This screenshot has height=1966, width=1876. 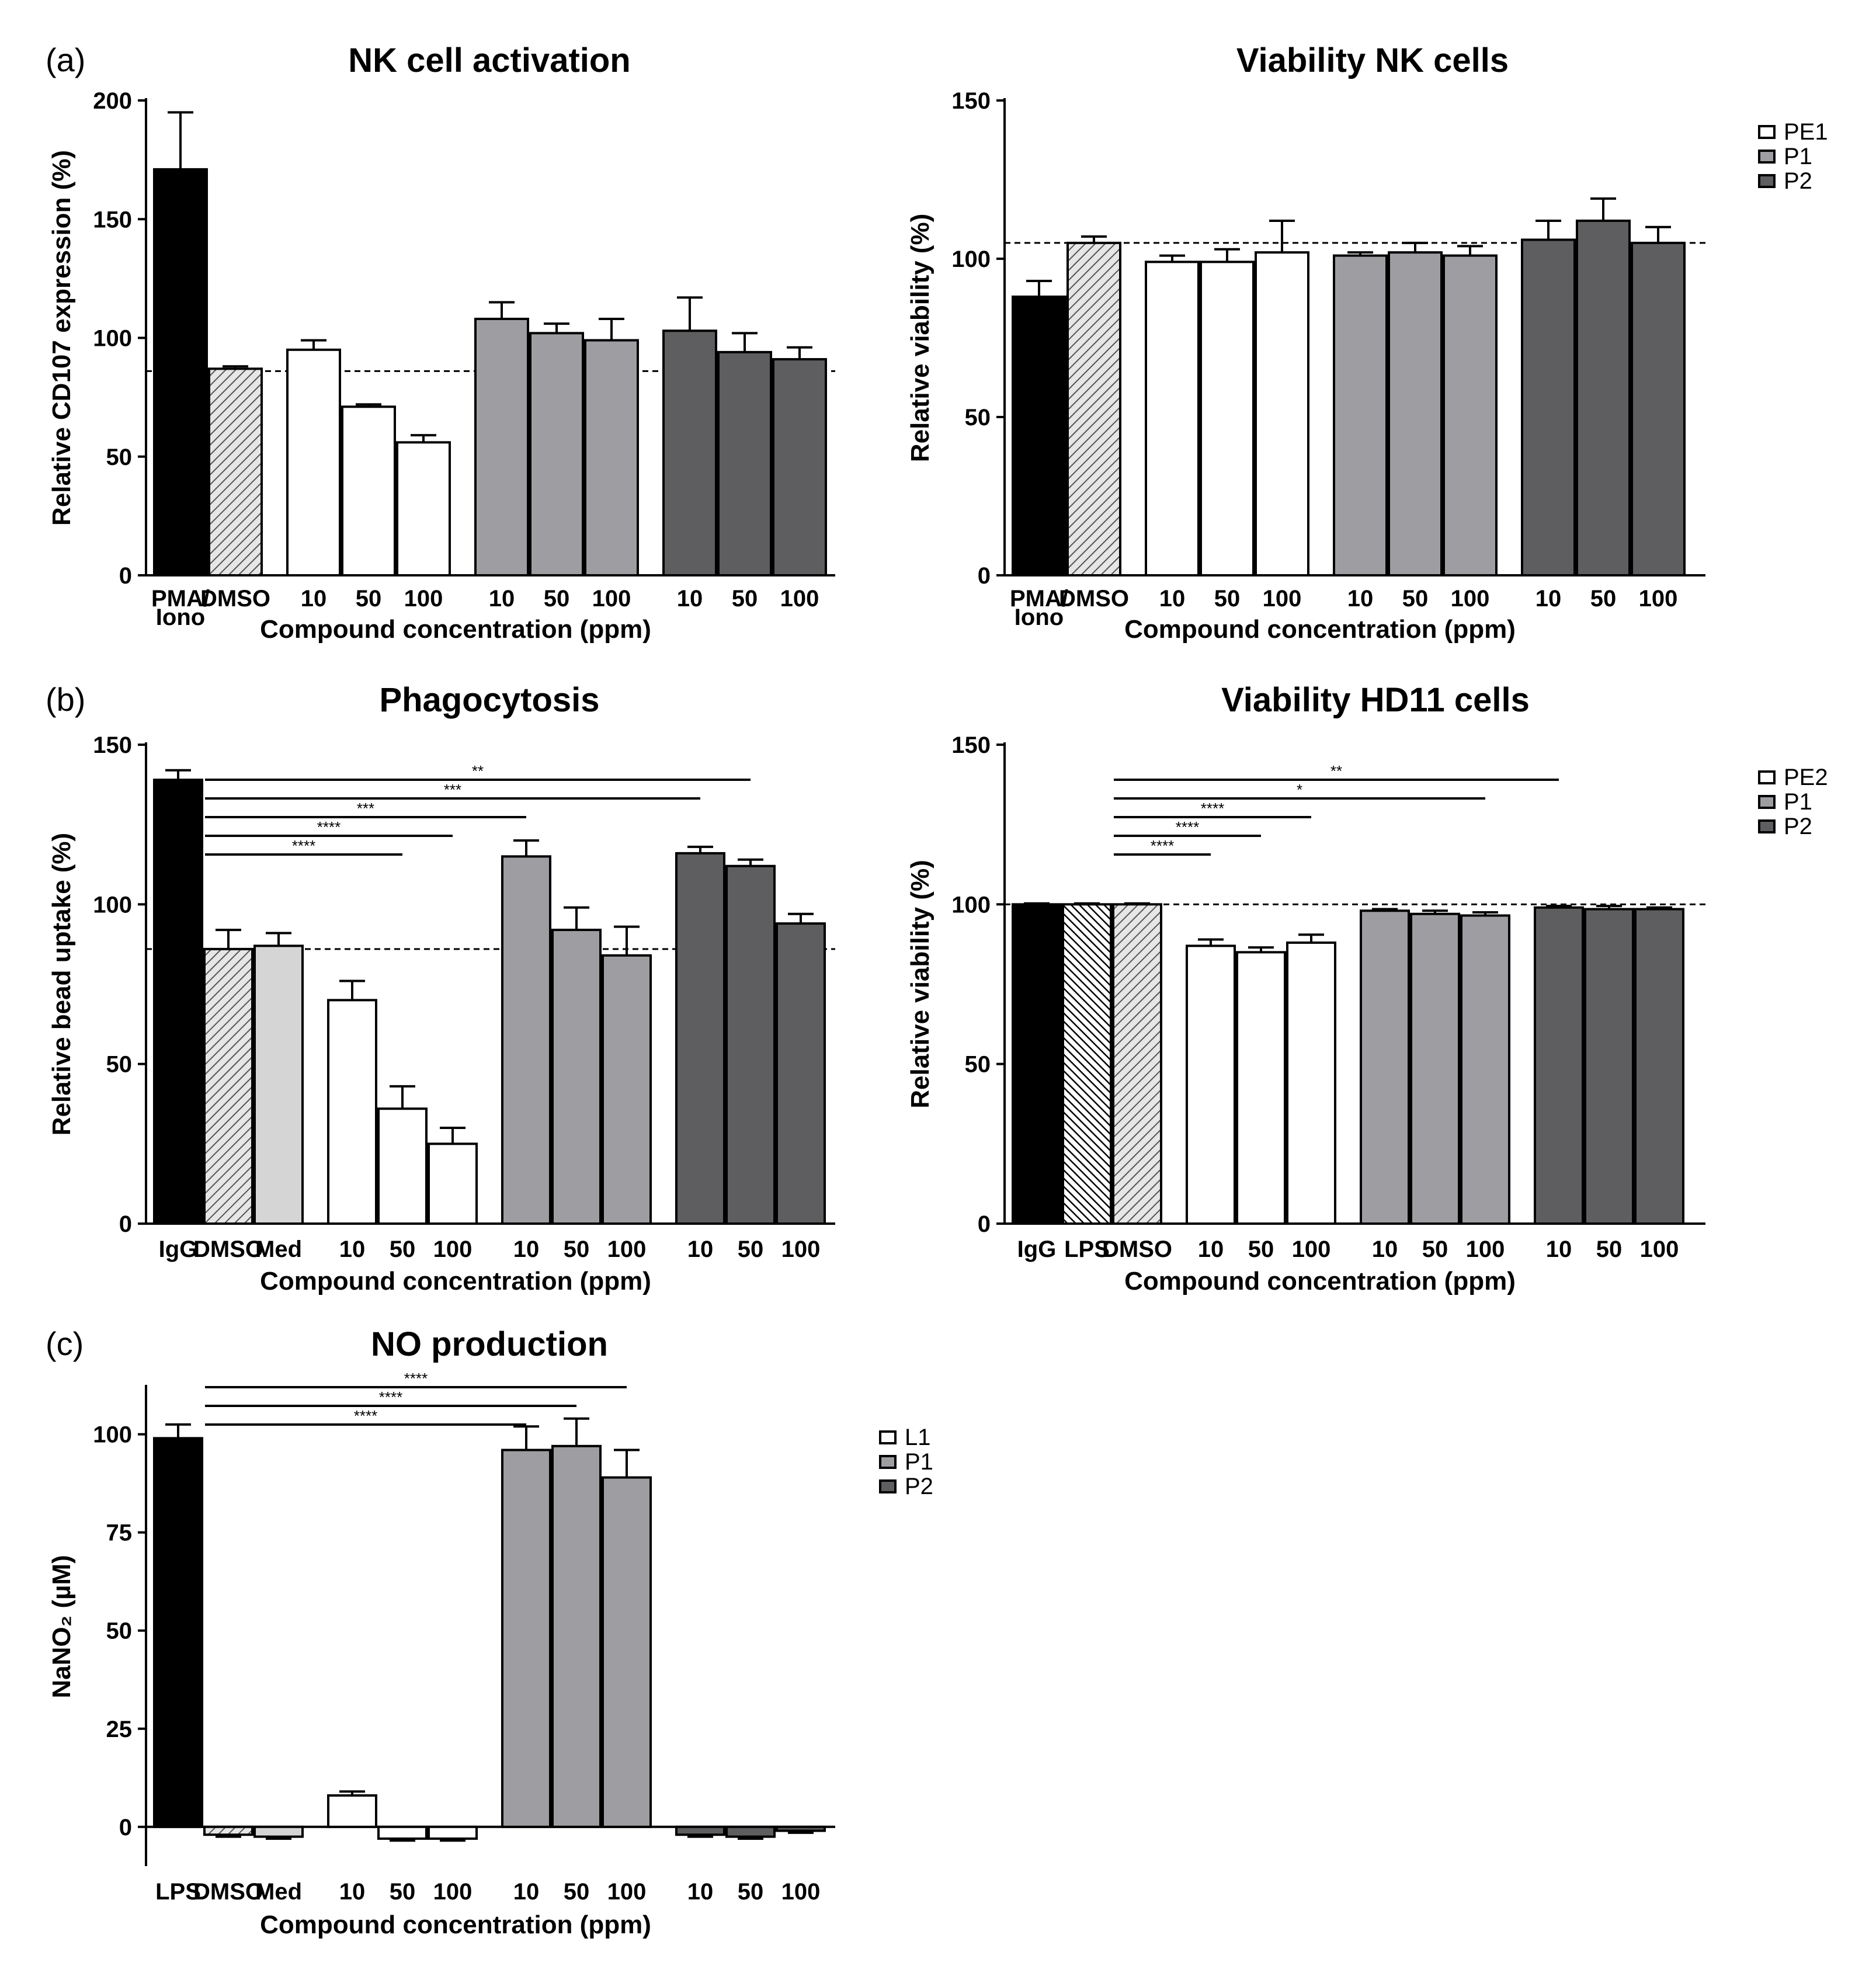 I want to click on legend-item: PE1, so click(x=1793, y=132).